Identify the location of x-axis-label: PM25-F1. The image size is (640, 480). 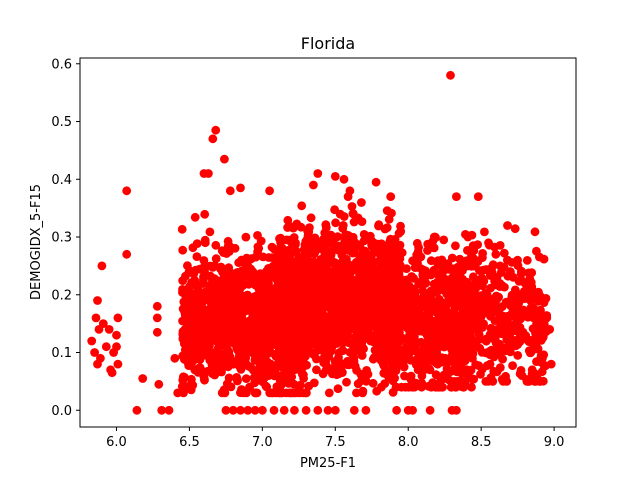
(328, 463).